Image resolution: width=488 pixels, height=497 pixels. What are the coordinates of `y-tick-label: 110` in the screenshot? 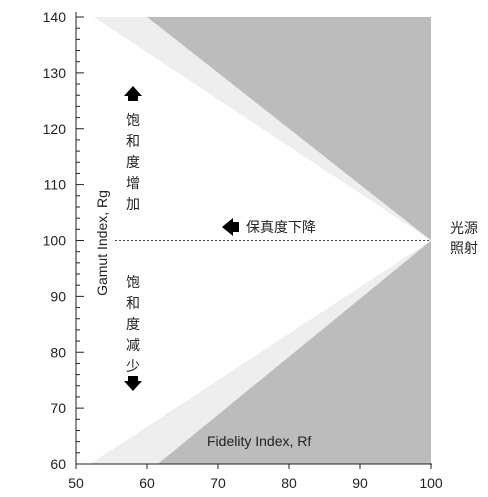 It's located at (55, 185).